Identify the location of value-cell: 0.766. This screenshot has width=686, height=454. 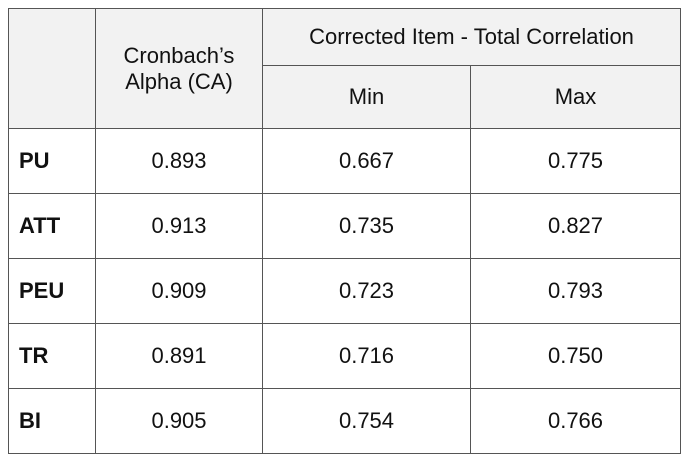
(575, 421).